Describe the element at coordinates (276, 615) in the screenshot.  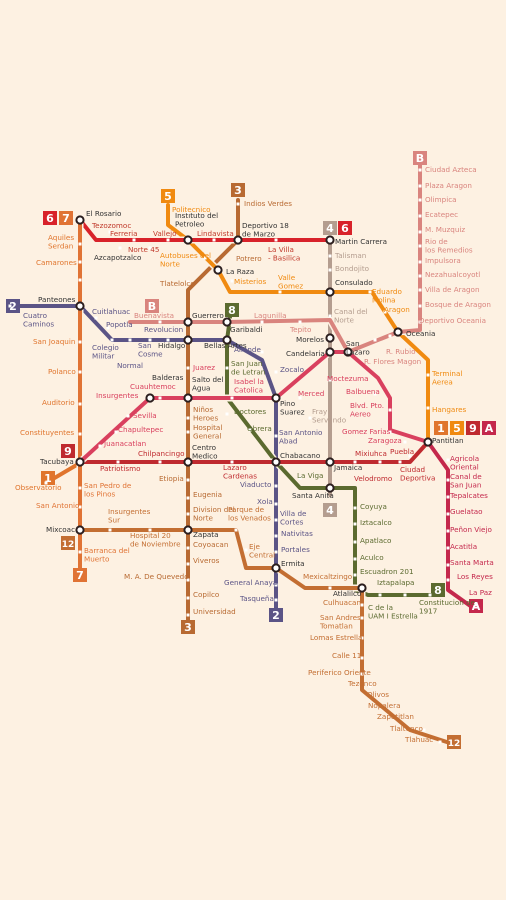
I see `line-2-badge-label: 2` at that location.